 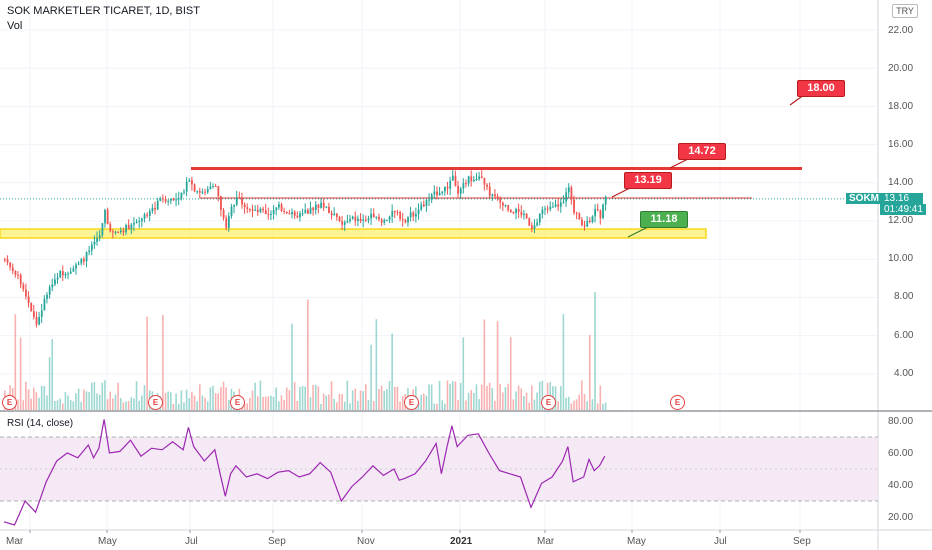 I want to click on resistance-top-tag: 14.72, so click(x=702, y=151).